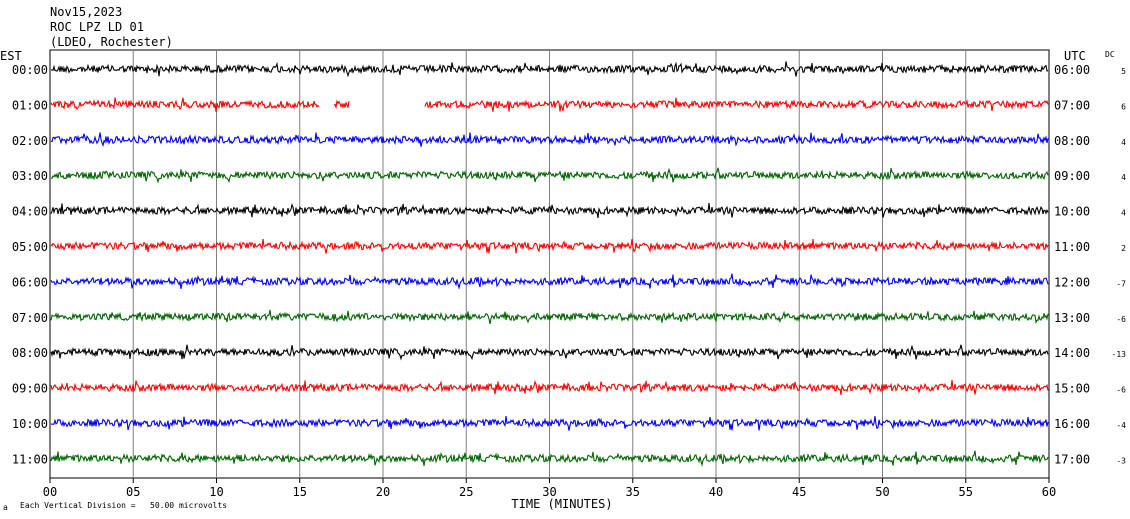 This screenshot has height=519, width=1130. What do you see at coordinates (30, 105) in the screenshot?
I see `est-time-label: 01:00` at bounding box center [30, 105].